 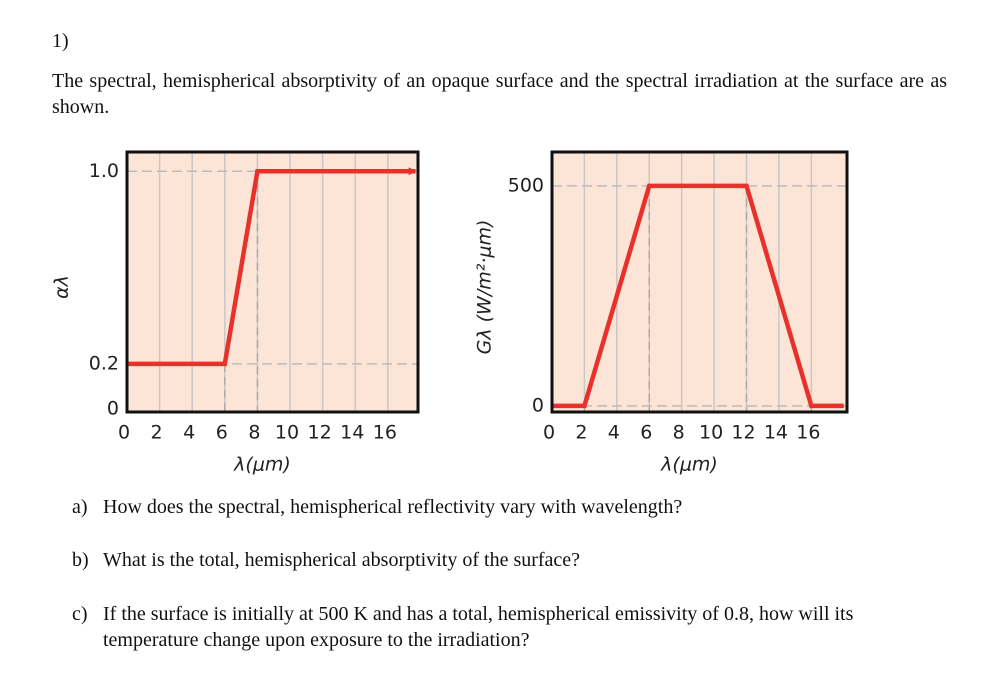 What do you see at coordinates (104, 171) in the screenshot?
I see `y-tick-label: 1.0` at bounding box center [104, 171].